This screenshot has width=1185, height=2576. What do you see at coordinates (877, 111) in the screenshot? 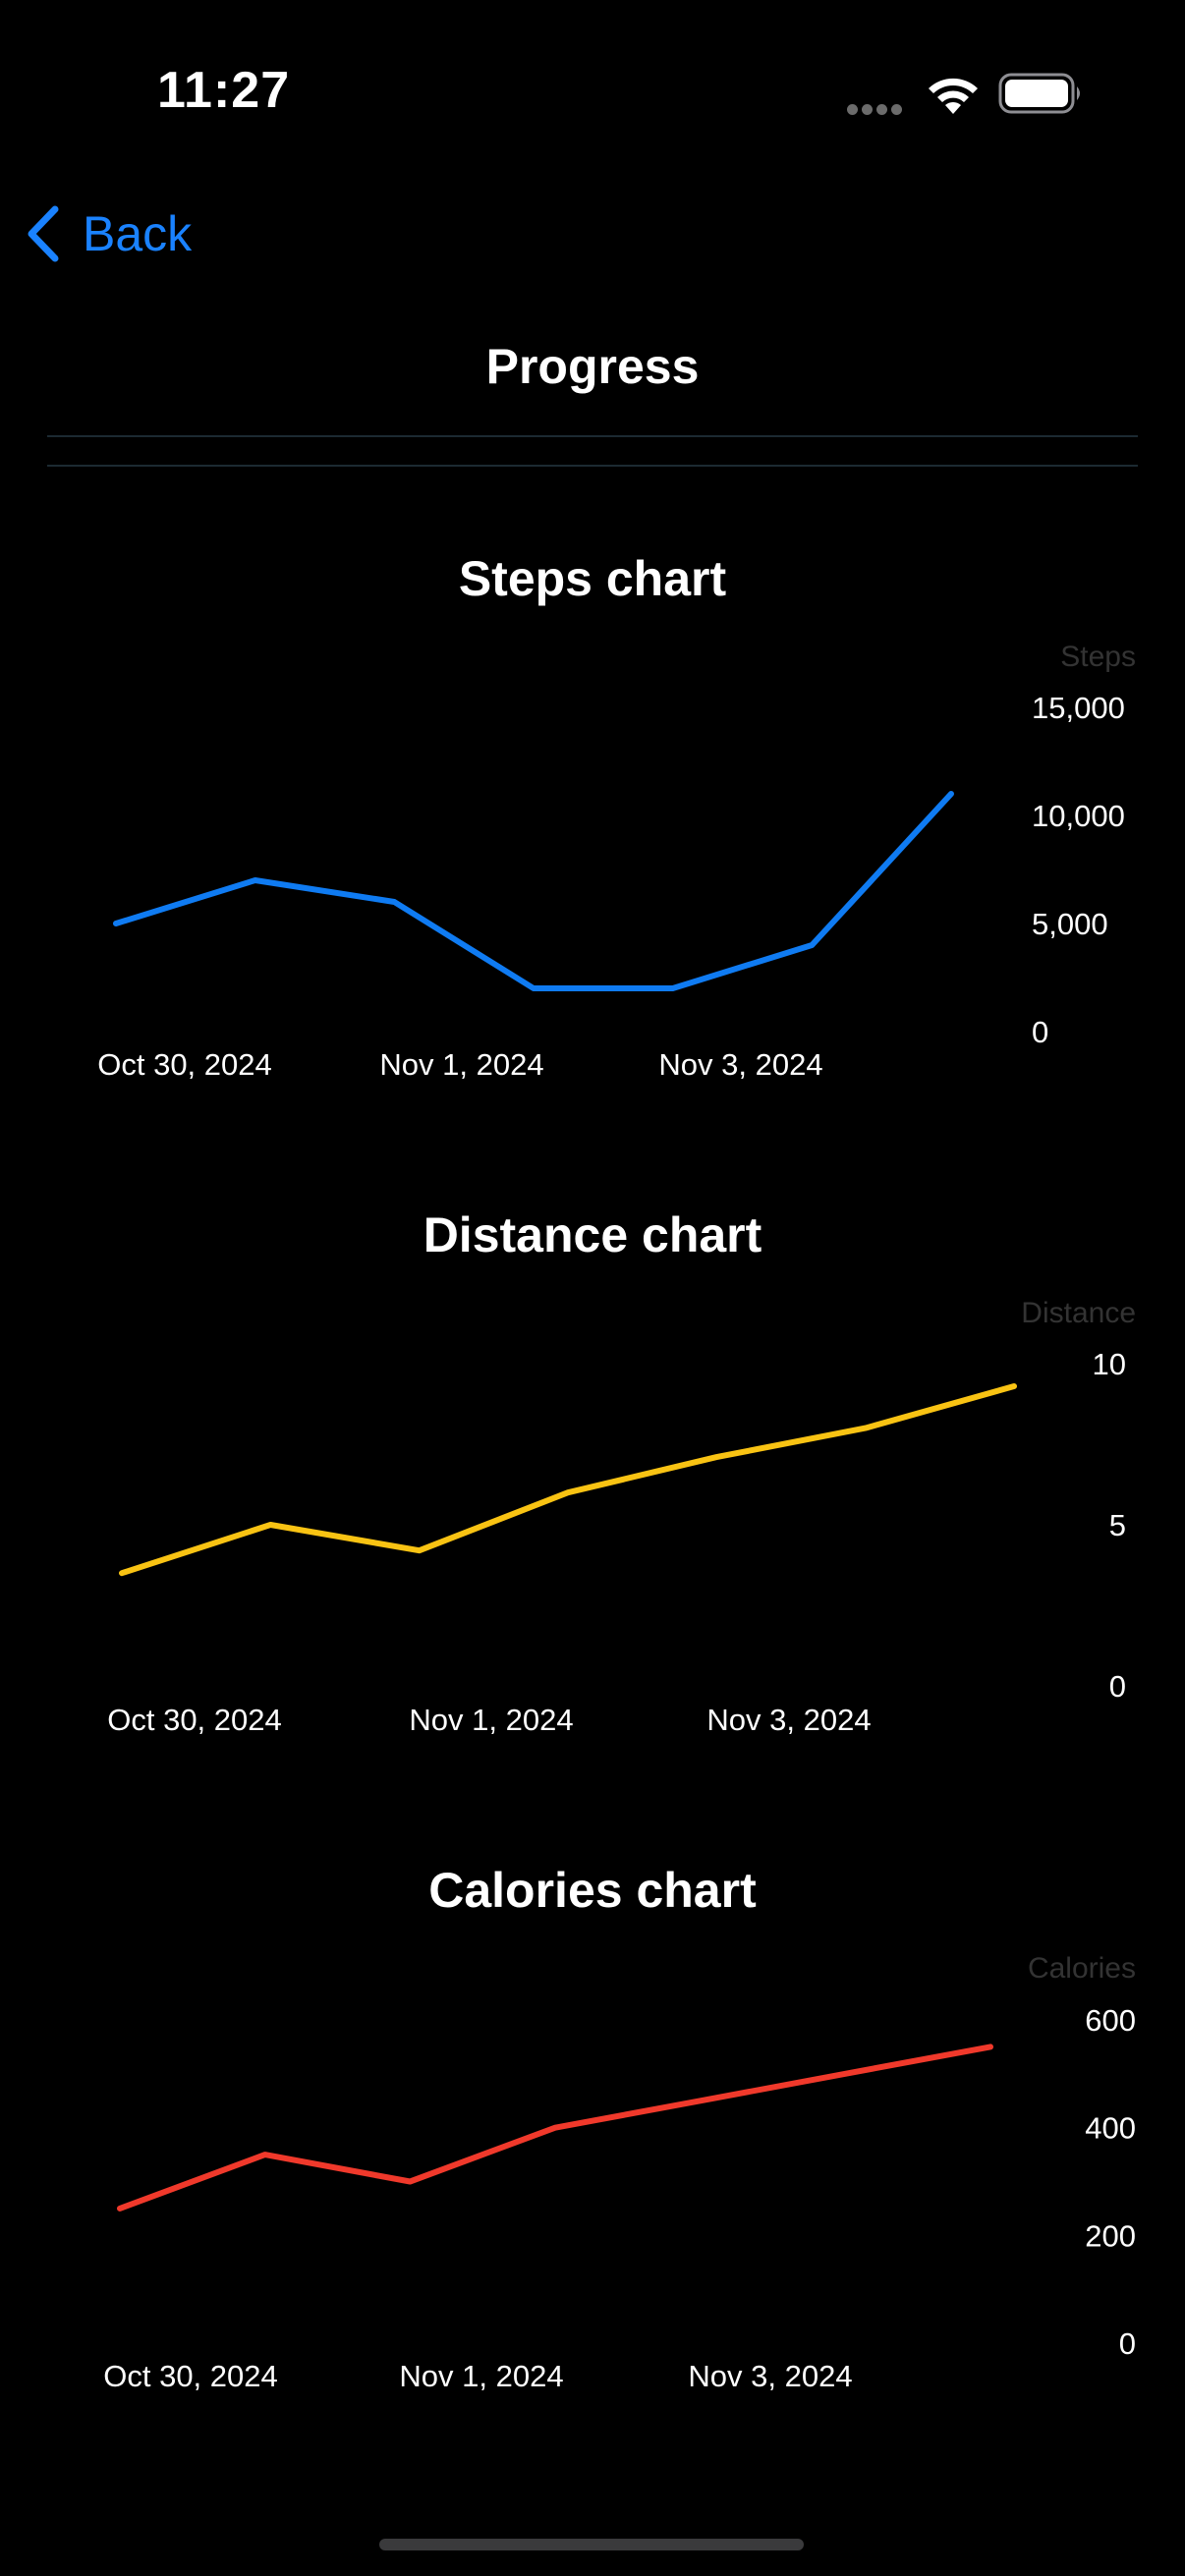
I see `cellular-signal-icon` at bounding box center [877, 111].